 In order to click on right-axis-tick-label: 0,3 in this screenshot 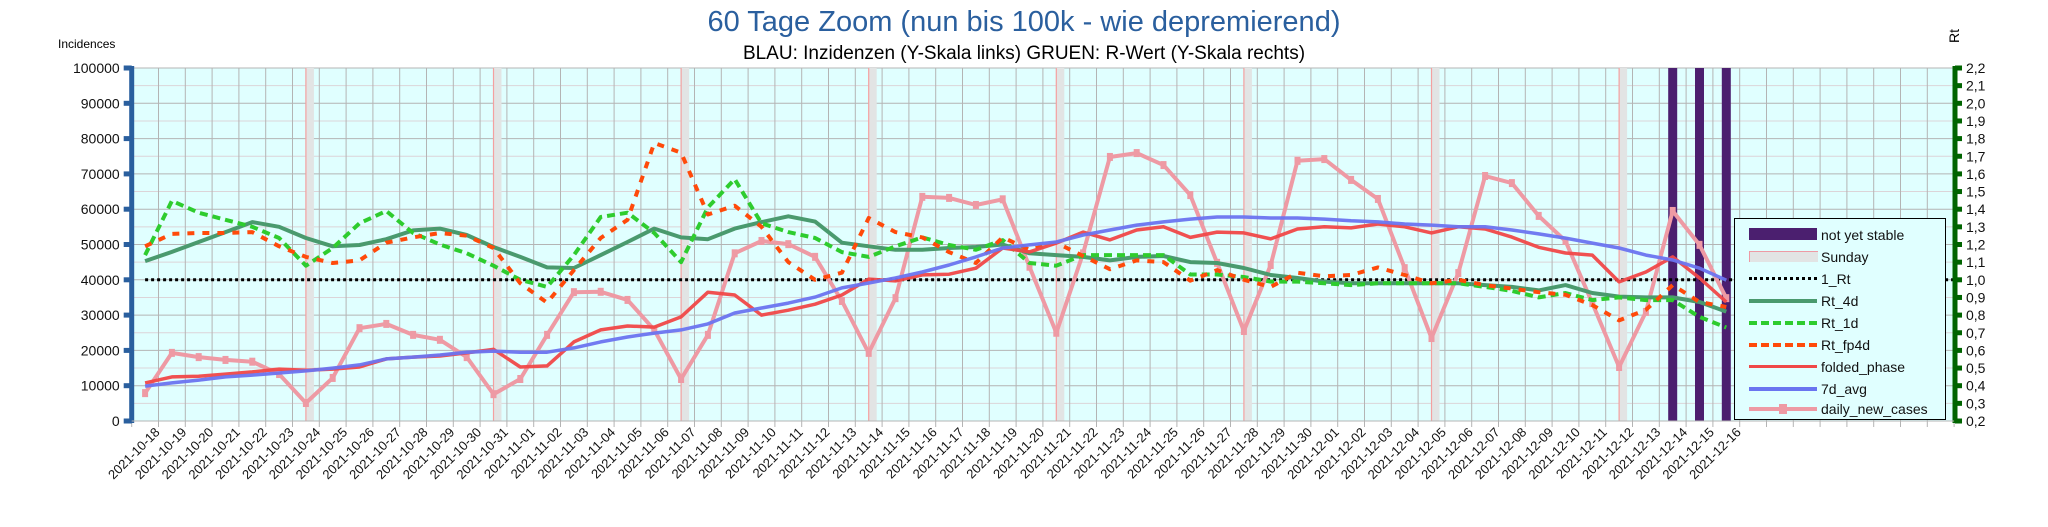, I will do `click(1976, 403)`.